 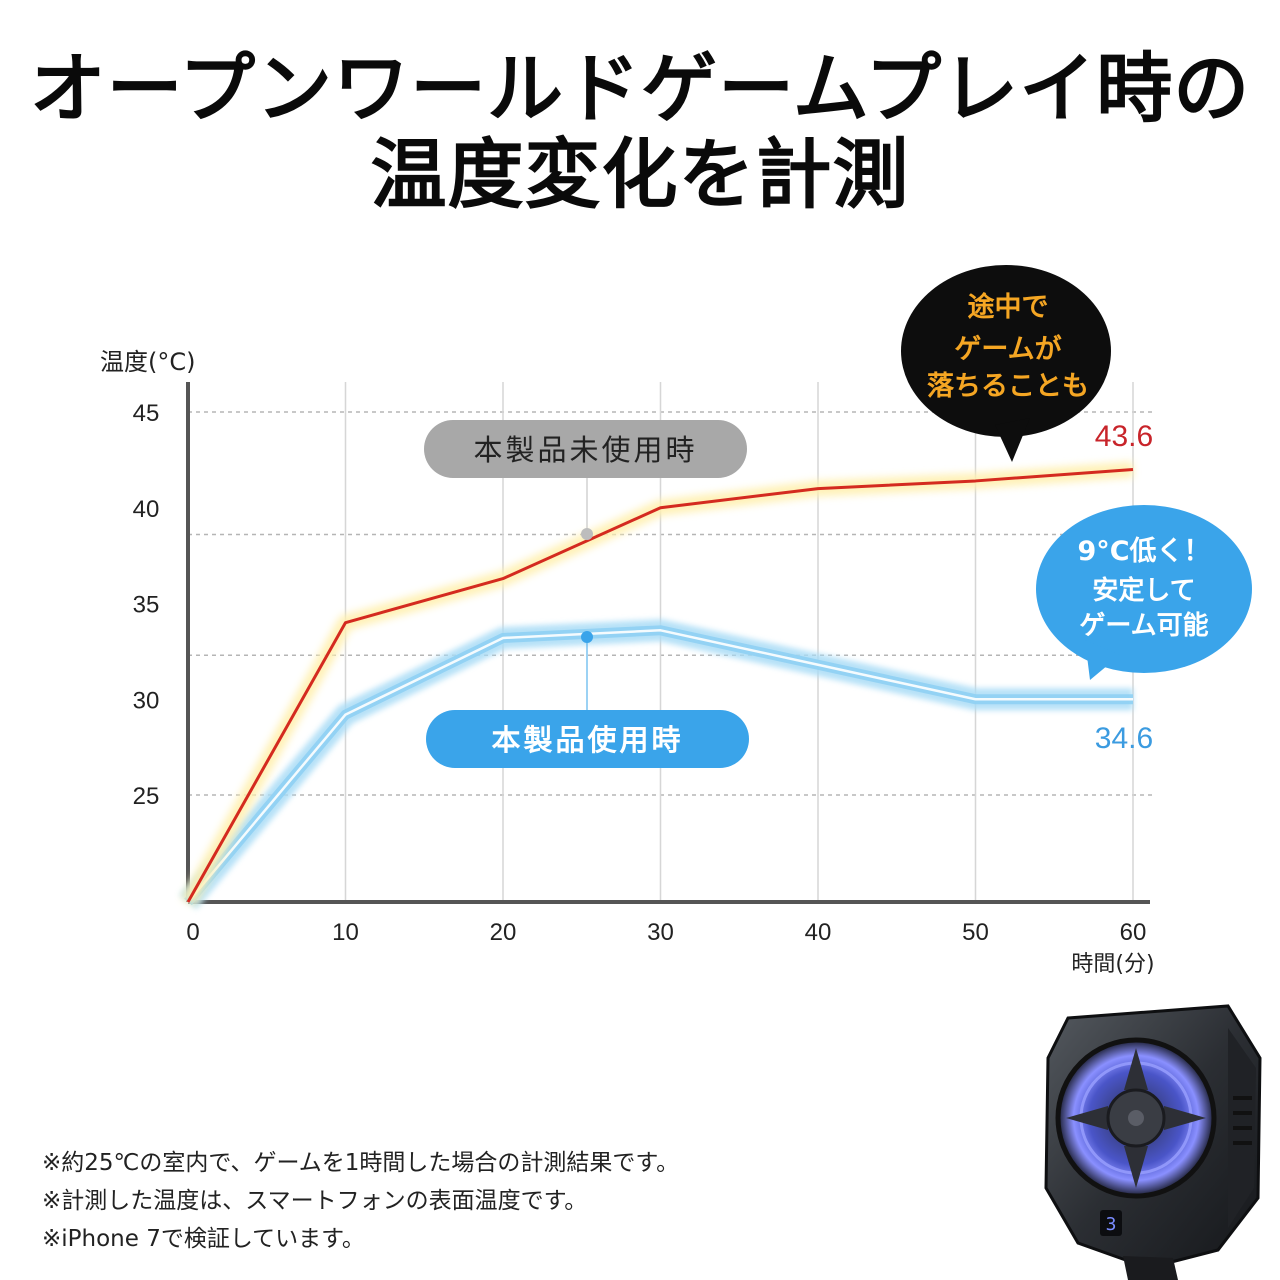 What do you see at coordinates (1008, 307) in the screenshot?
I see `bubble-text: 途中で` at bounding box center [1008, 307].